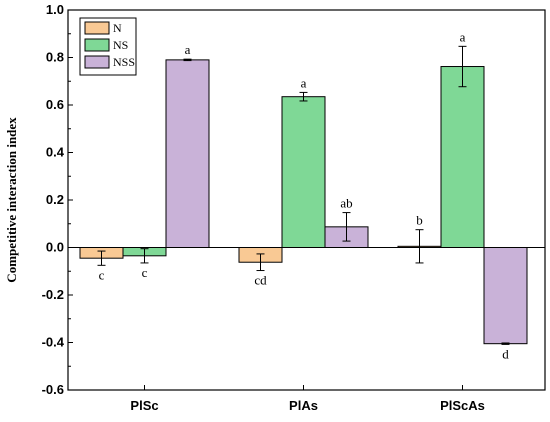  What do you see at coordinates (124, 62) in the screenshot?
I see `legend-label-nss: NSS` at bounding box center [124, 62].